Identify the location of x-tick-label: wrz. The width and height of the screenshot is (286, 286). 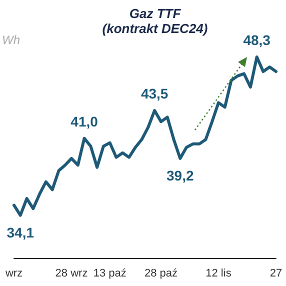
(13, 274).